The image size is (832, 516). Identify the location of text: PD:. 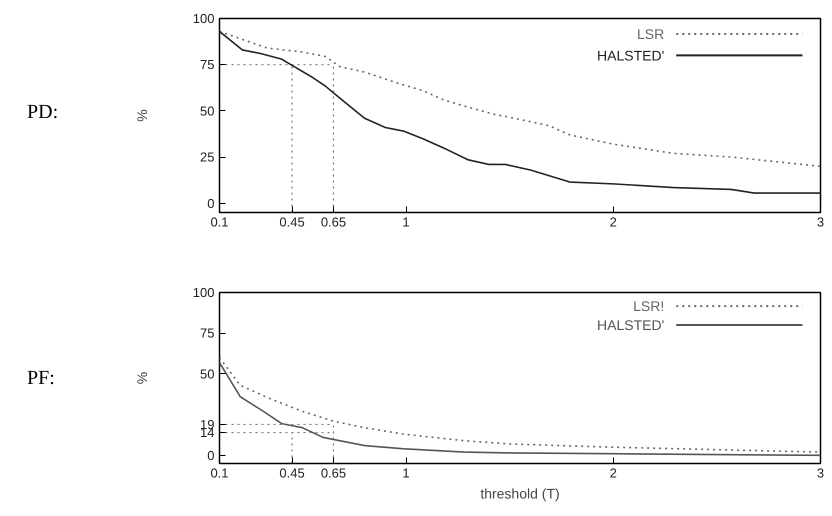
(42, 112).